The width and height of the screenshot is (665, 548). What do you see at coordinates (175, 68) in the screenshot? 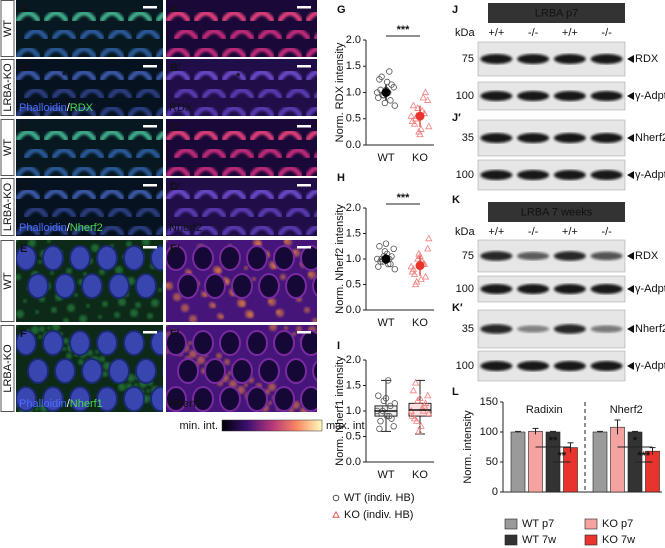
I see `panel-letter: B′` at bounding box center [175, 68].